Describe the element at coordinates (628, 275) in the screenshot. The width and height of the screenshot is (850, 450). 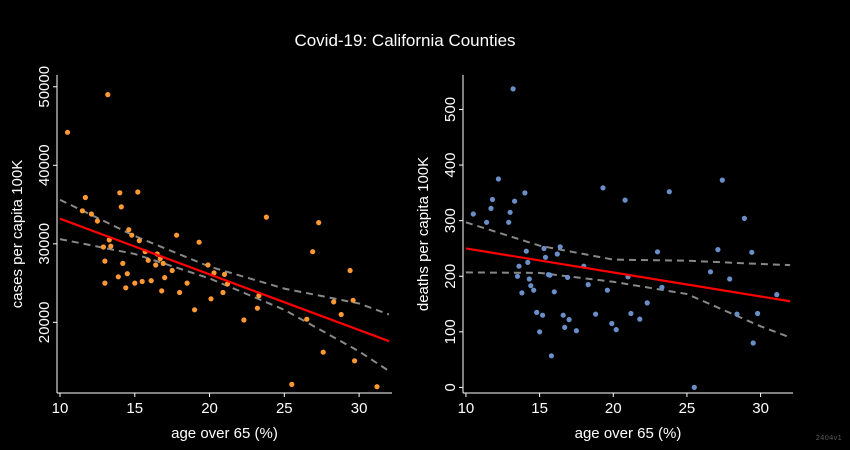
I see `deaths-regression-line` at that location.